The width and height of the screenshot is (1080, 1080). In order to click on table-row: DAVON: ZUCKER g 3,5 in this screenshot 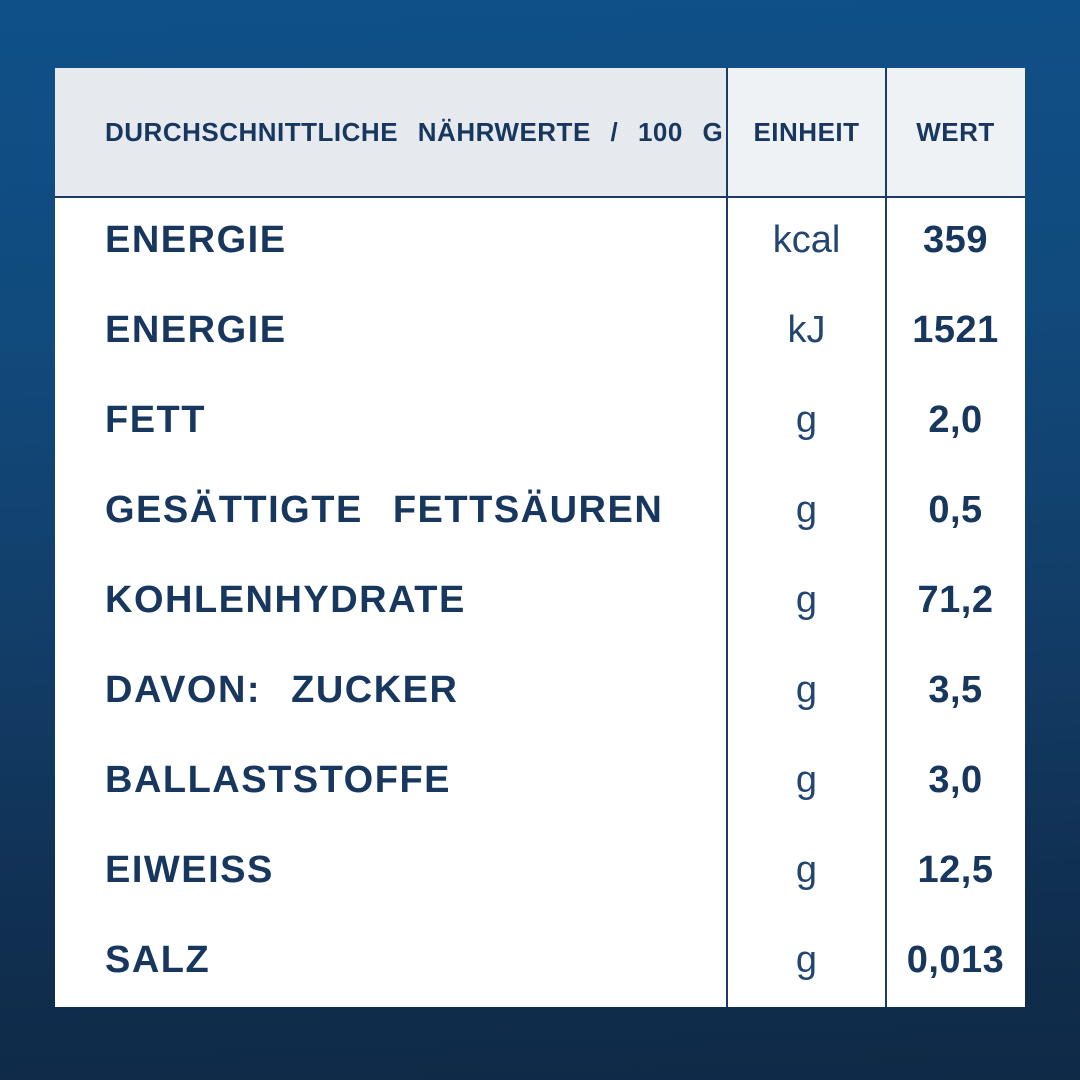, I will do `click(540, 690)`.